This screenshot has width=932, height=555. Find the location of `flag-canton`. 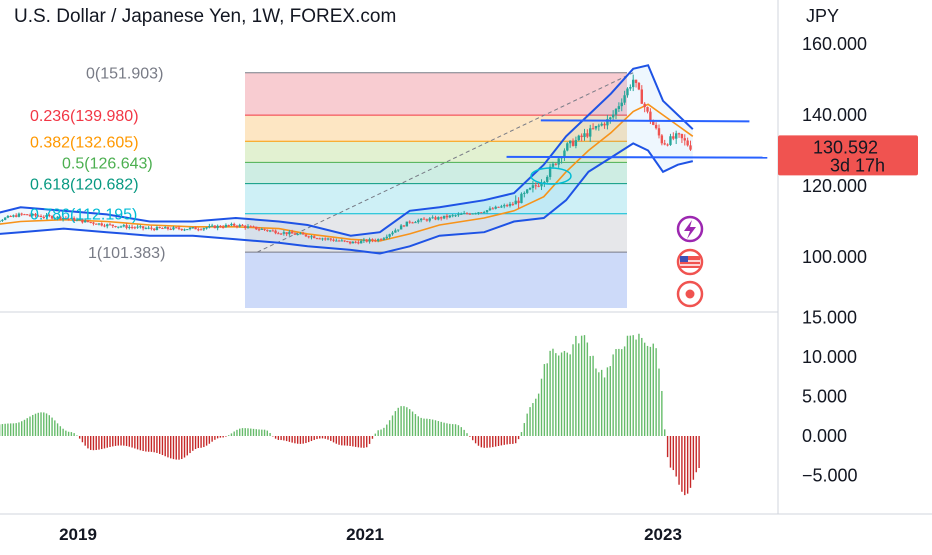

flag-canton is located at coordinates (684, 259).